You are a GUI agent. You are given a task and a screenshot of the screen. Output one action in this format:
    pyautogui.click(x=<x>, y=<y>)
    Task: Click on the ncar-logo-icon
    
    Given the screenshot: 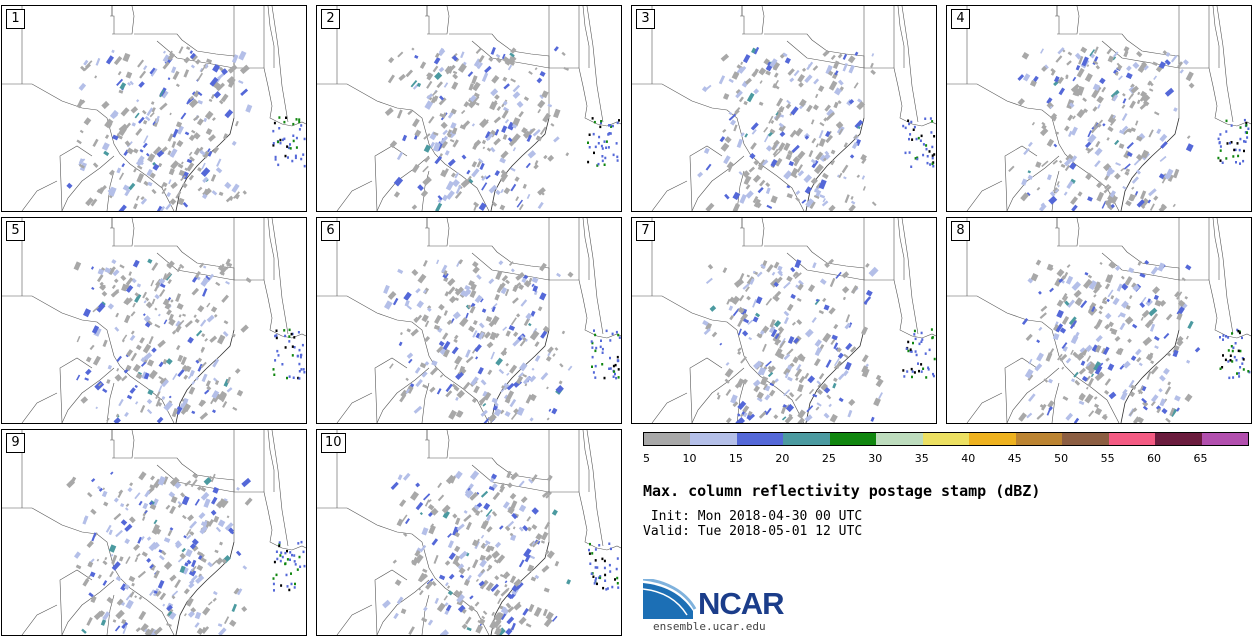 What is the action you would take?
    pyautogui.click(x=670, y=599)
    